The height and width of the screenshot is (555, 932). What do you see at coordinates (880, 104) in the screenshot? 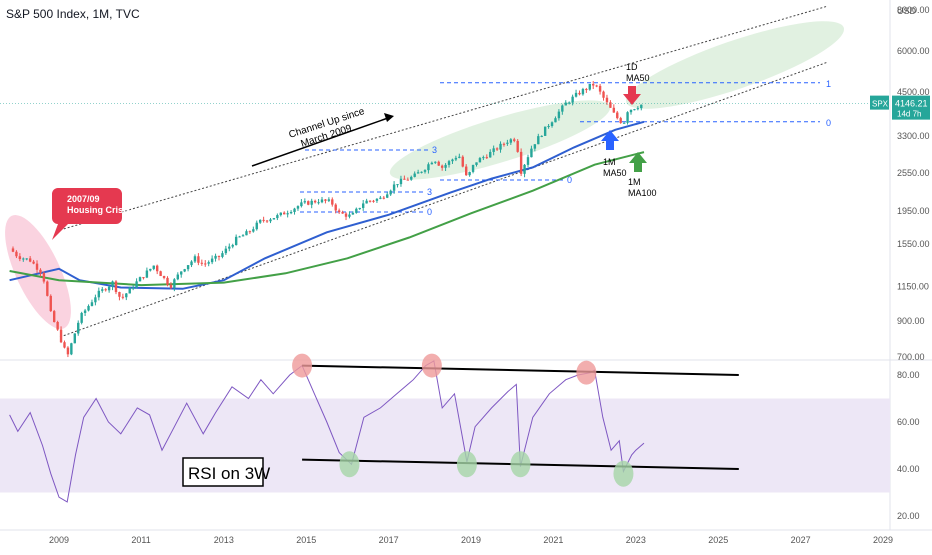
I see `symbol-badge-label: SPX` at bounding box center [880, 104].